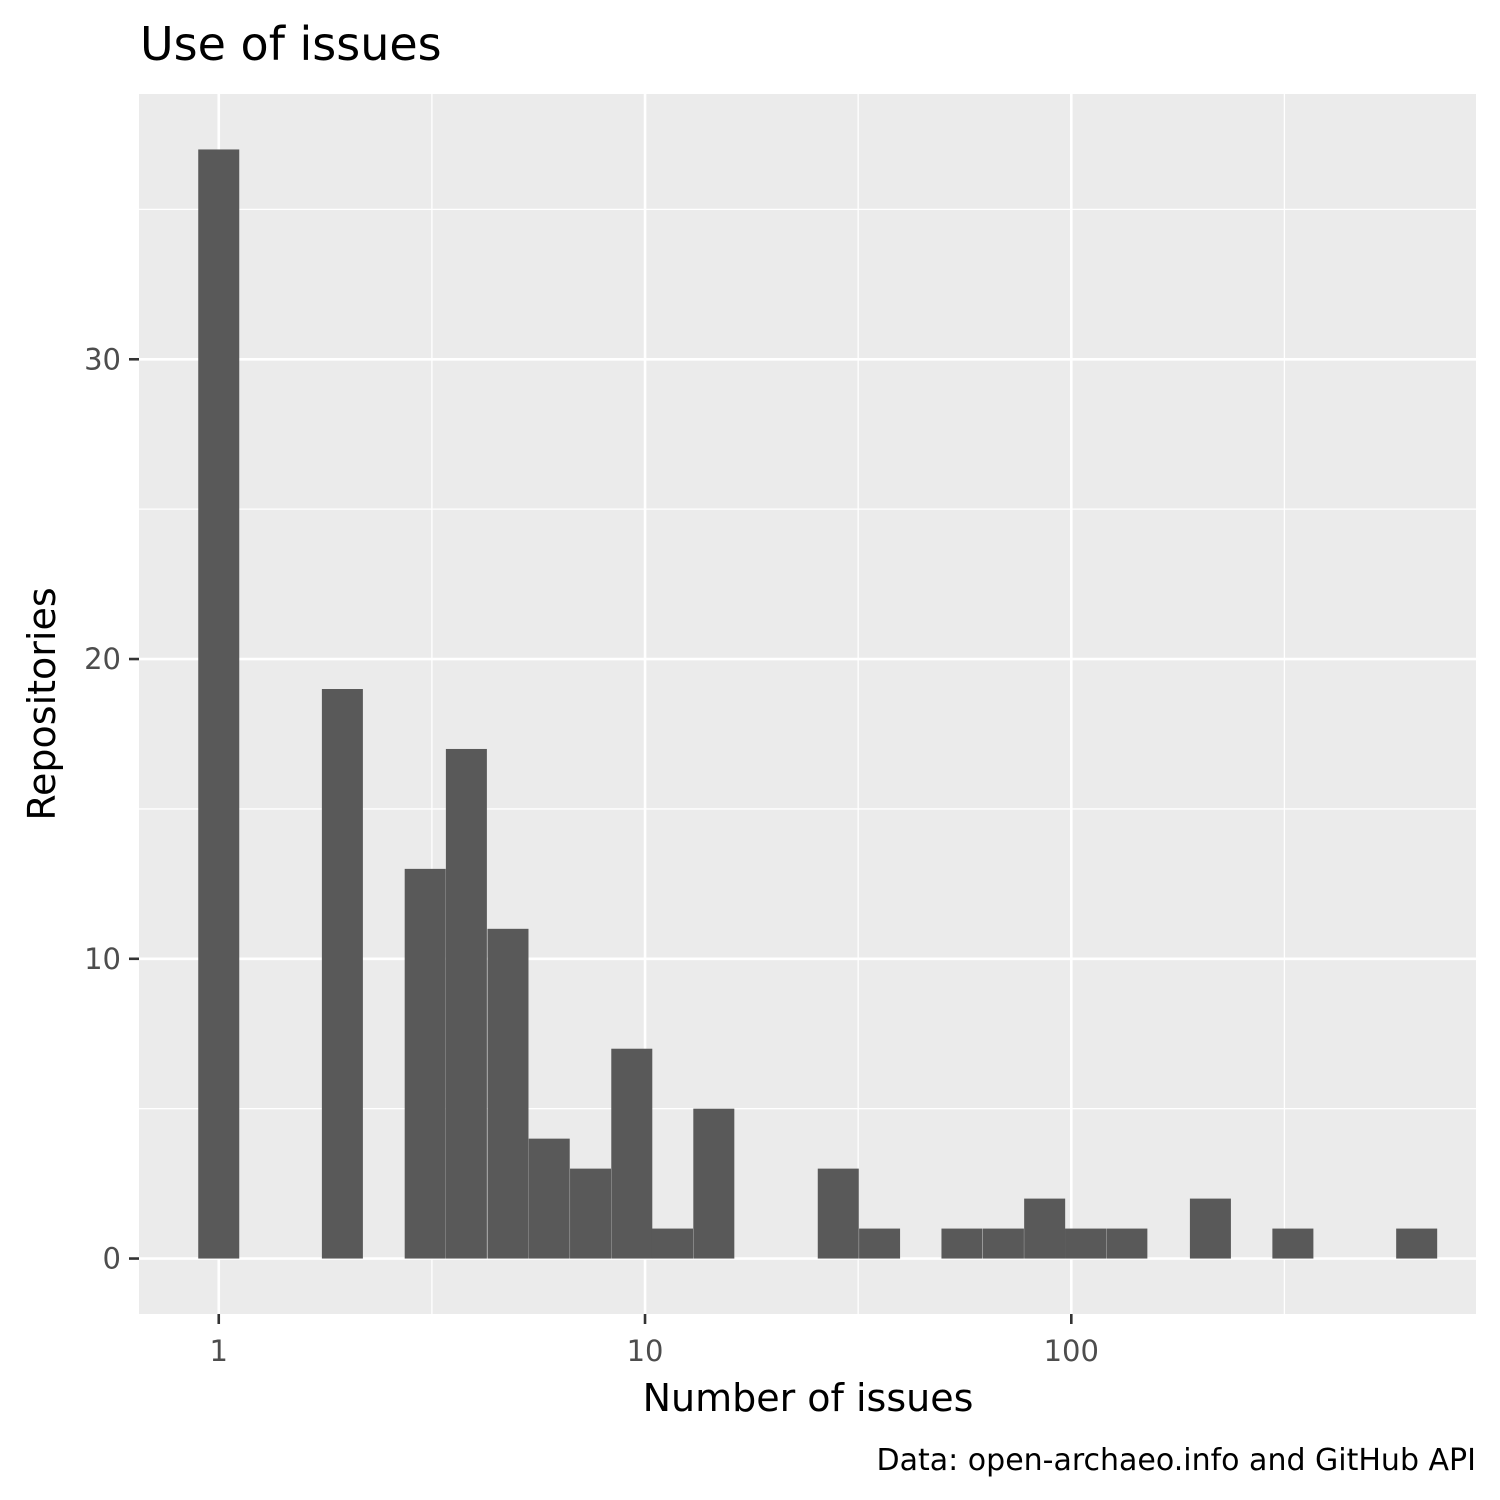  Describe the element at coordinates (111, 809) in the screenshot. I see `y-axis: 0 10 20 30` at that location.